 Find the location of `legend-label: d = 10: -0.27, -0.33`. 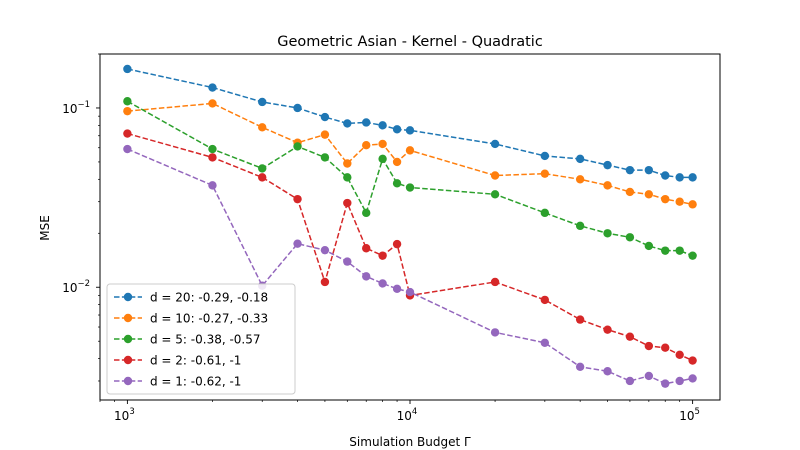

legend-label: d = 10: -0.27, -0.33 is located at coordinates (209, 319).